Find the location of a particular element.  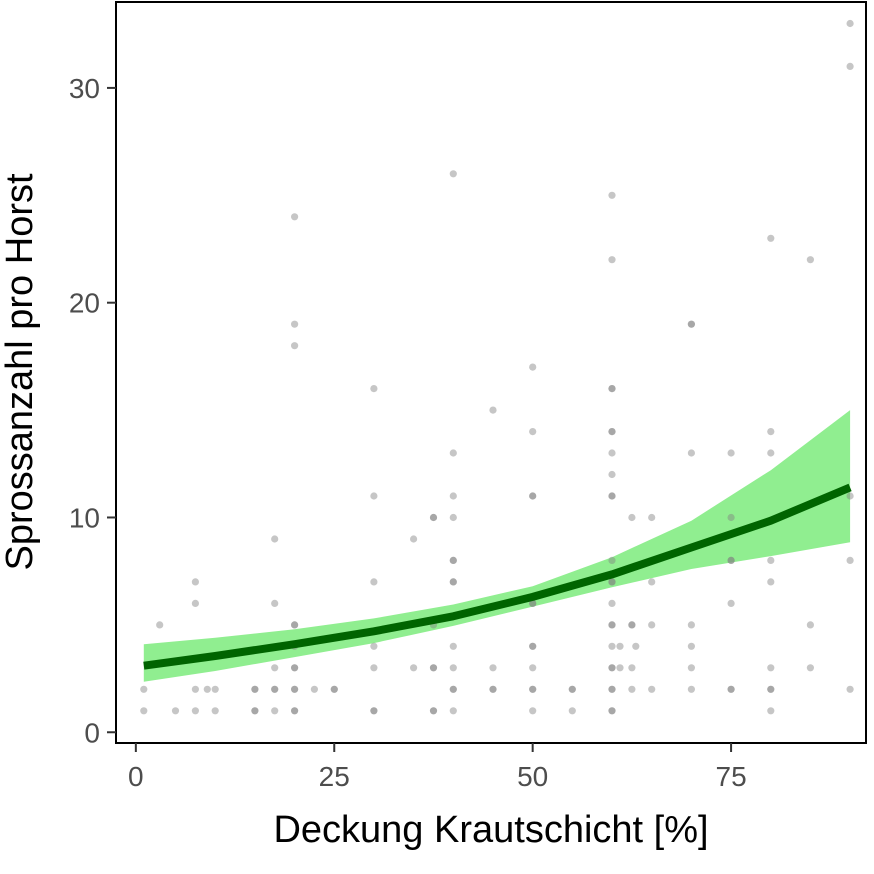

y-tick-label: 30 is located at coordinates (84, 88).